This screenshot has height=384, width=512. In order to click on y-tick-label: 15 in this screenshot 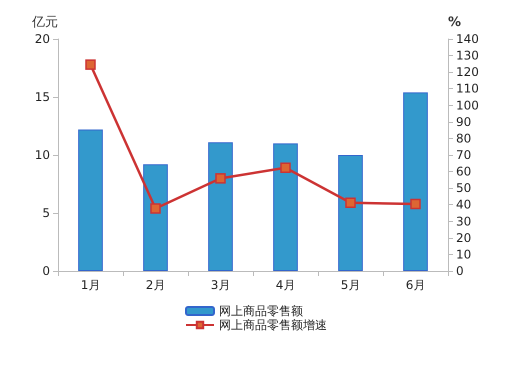, I will do `click(42, 97)`.